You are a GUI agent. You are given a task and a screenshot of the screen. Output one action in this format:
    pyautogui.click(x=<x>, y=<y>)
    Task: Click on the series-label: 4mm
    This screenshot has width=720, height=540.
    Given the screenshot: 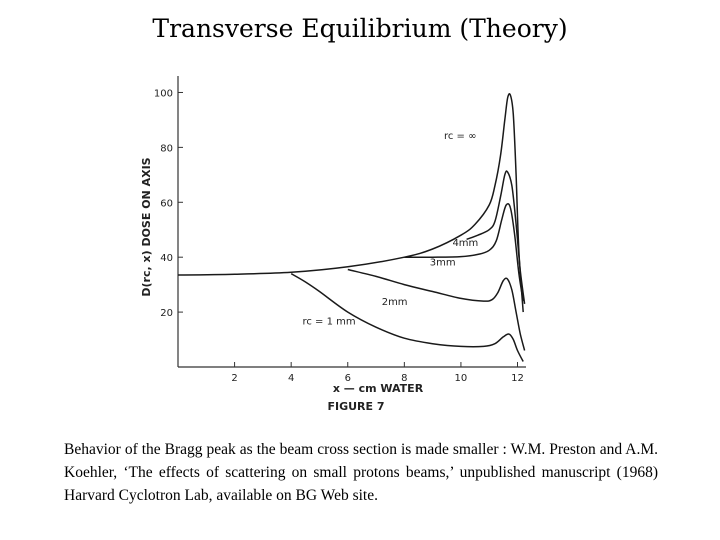 What is the action you would take?
    pyautogui.click(x=465, y=243)
    